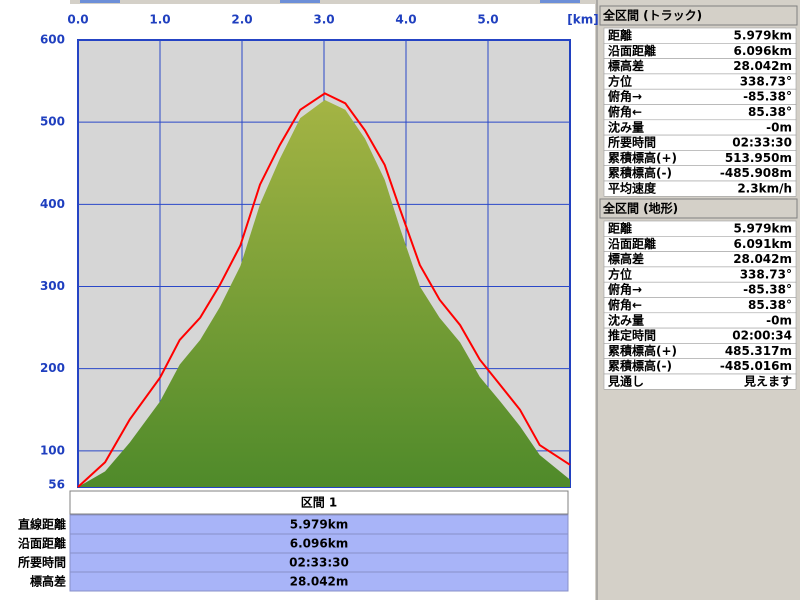 Image resolution: width=800 pixels, height=600 pixels. Describe the element at coordinates (42, 524) in the screenshot. I see `row-label: 直線距離` at that location.